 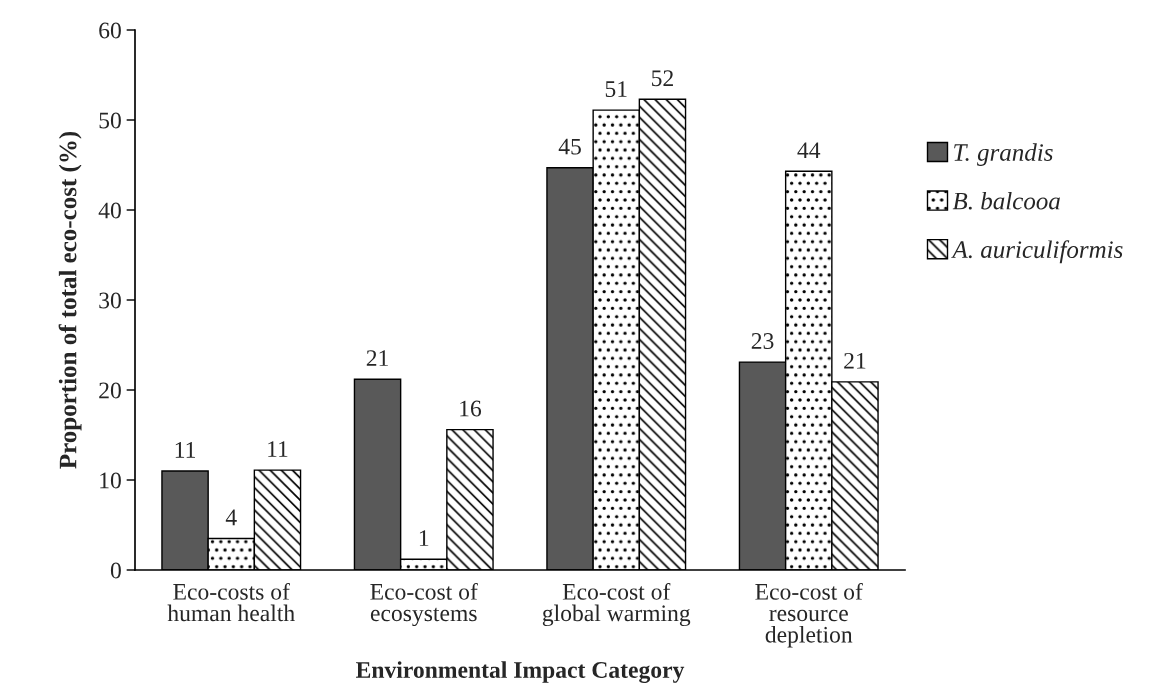 What do you see at coordinates (762, 341) in the screenshot?
I see `data-label: 23` at bounding box center [762, 341].